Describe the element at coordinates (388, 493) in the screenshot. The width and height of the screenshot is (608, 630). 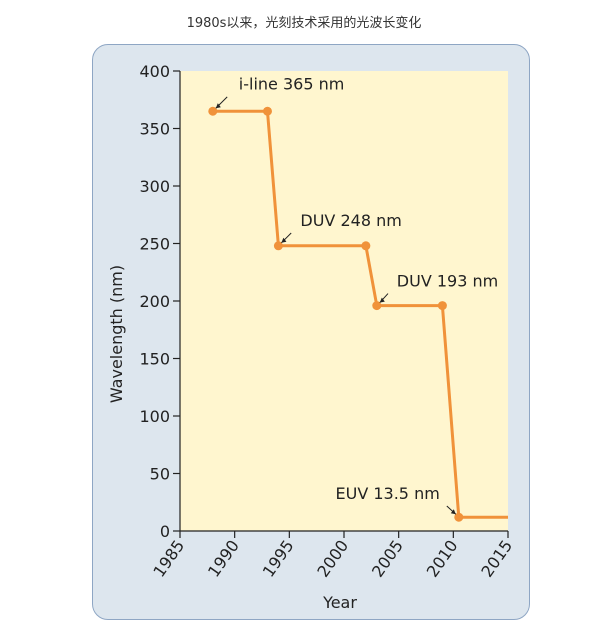
I see `annotation-label: EUV 13.5 nm` at that location.